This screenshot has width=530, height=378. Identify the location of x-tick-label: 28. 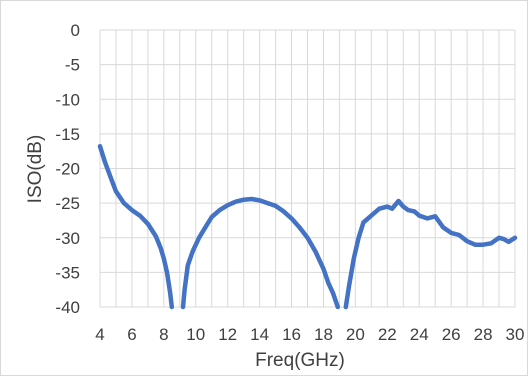
(483, 334).